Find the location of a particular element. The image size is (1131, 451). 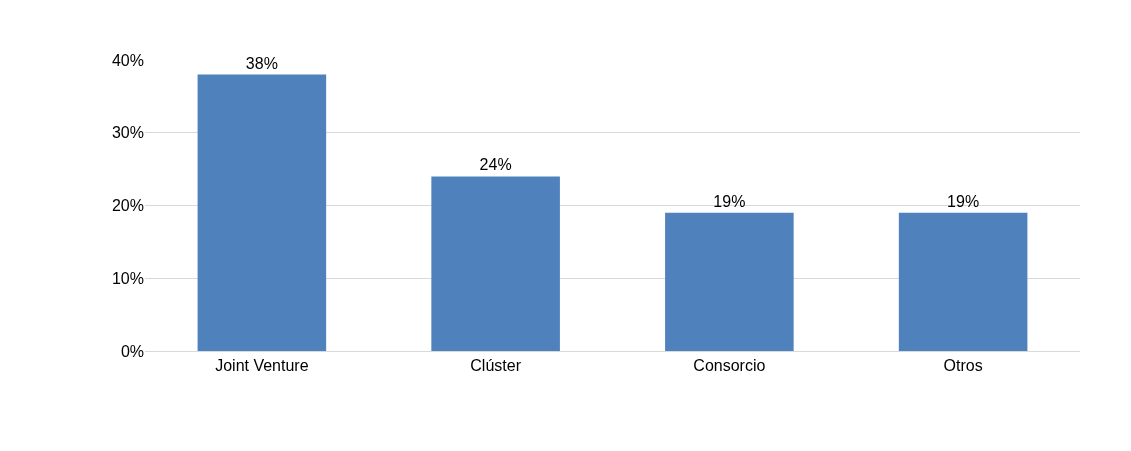

x-tick-label: Clúster is located at coordinates (496, 366).